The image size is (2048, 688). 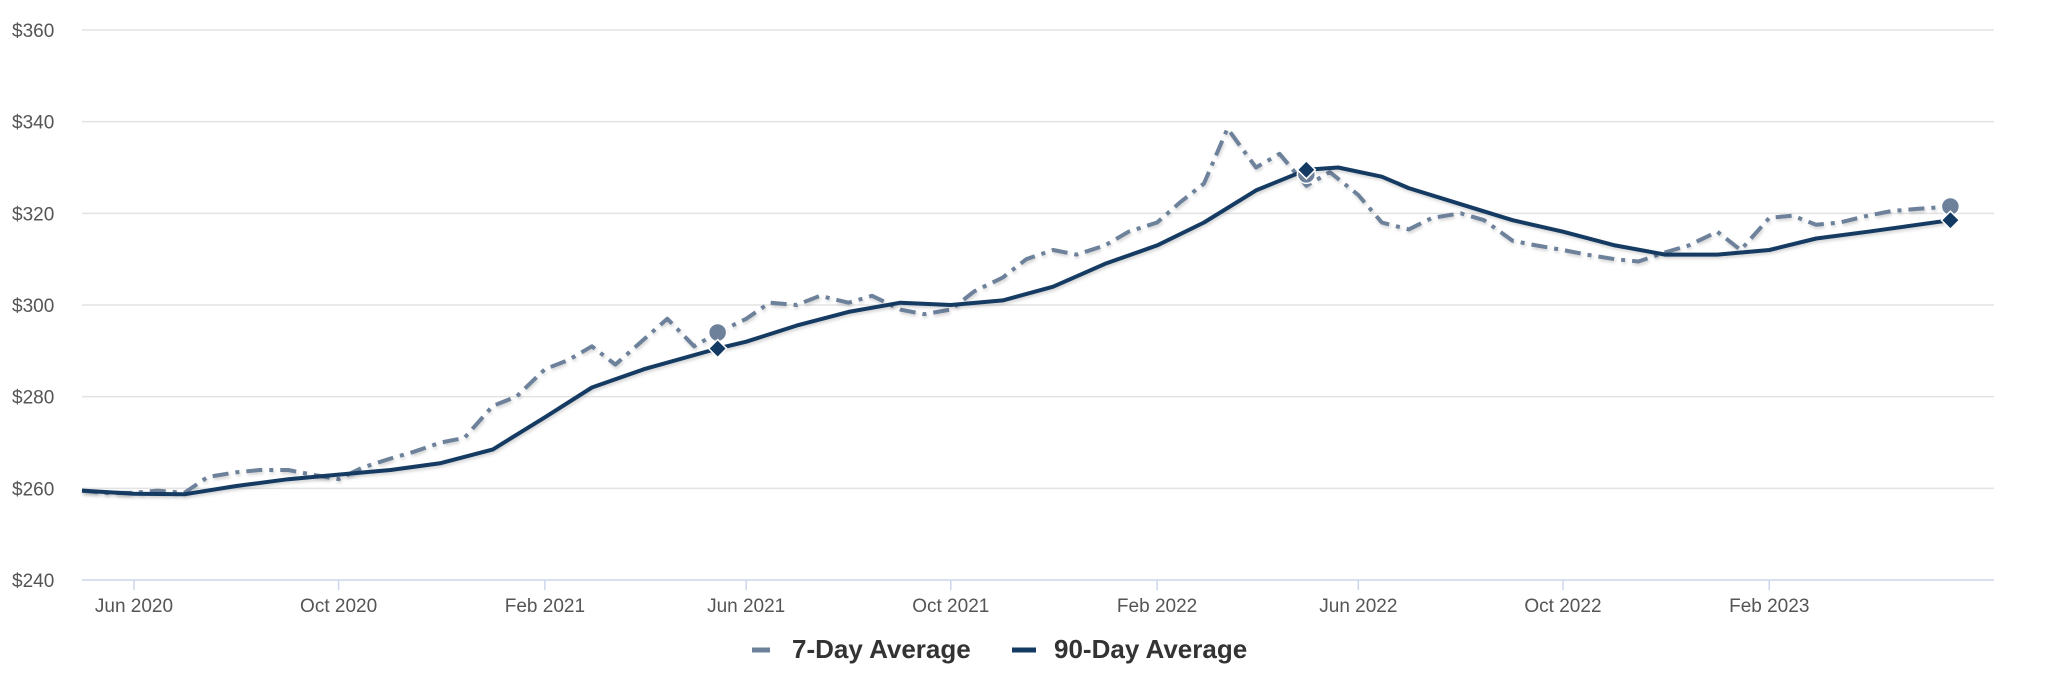 What do you see at coordinates (33, 398) in the screenshot?
I see `y-tick-label: $280` at bounding box center [33, 398].